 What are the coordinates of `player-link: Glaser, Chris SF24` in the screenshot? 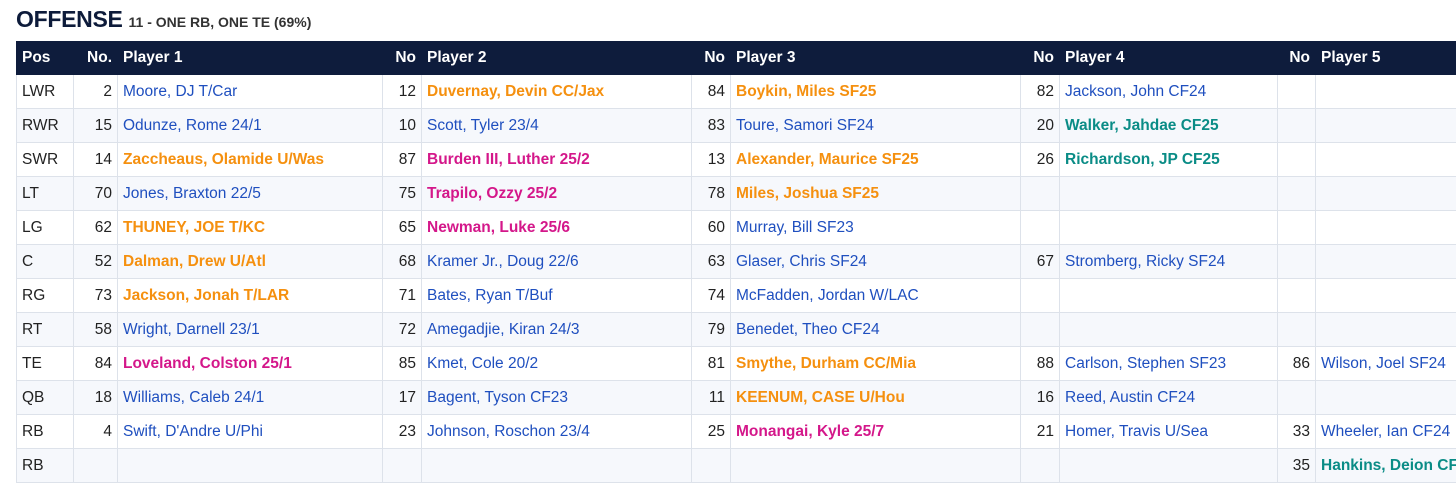 It's located at (875, 261).